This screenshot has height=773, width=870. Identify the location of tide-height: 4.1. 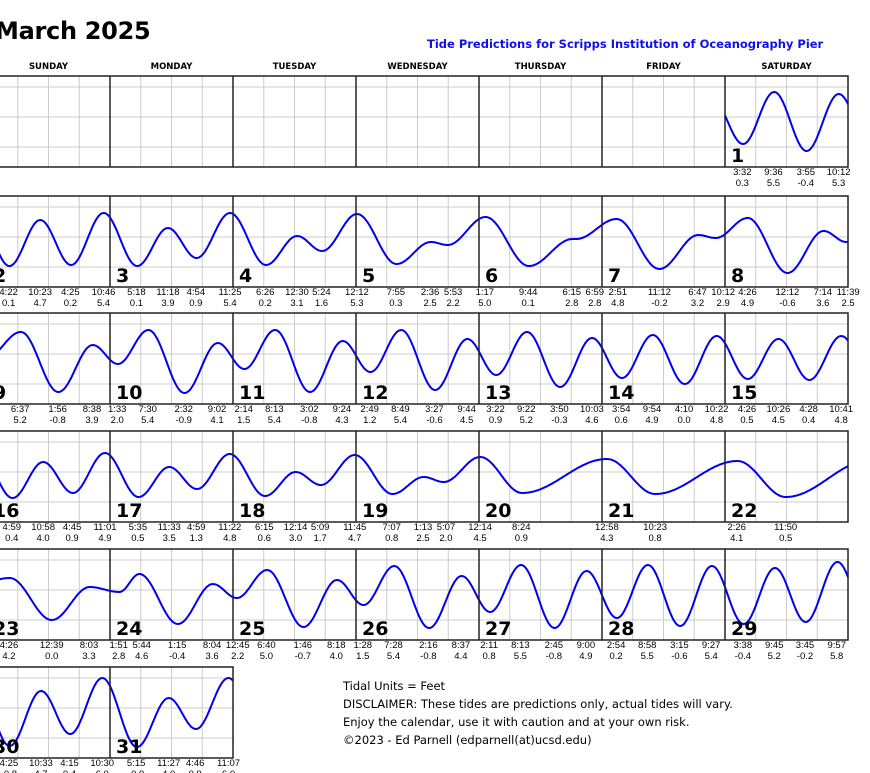
(737, 538).